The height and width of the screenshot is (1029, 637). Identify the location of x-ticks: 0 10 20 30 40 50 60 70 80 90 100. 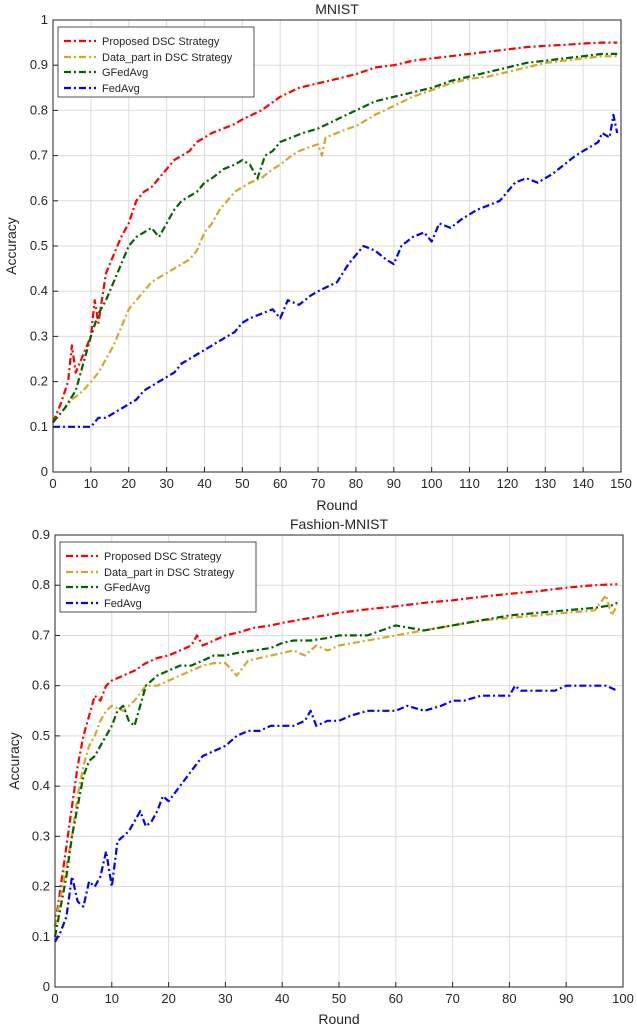
(342, 994).